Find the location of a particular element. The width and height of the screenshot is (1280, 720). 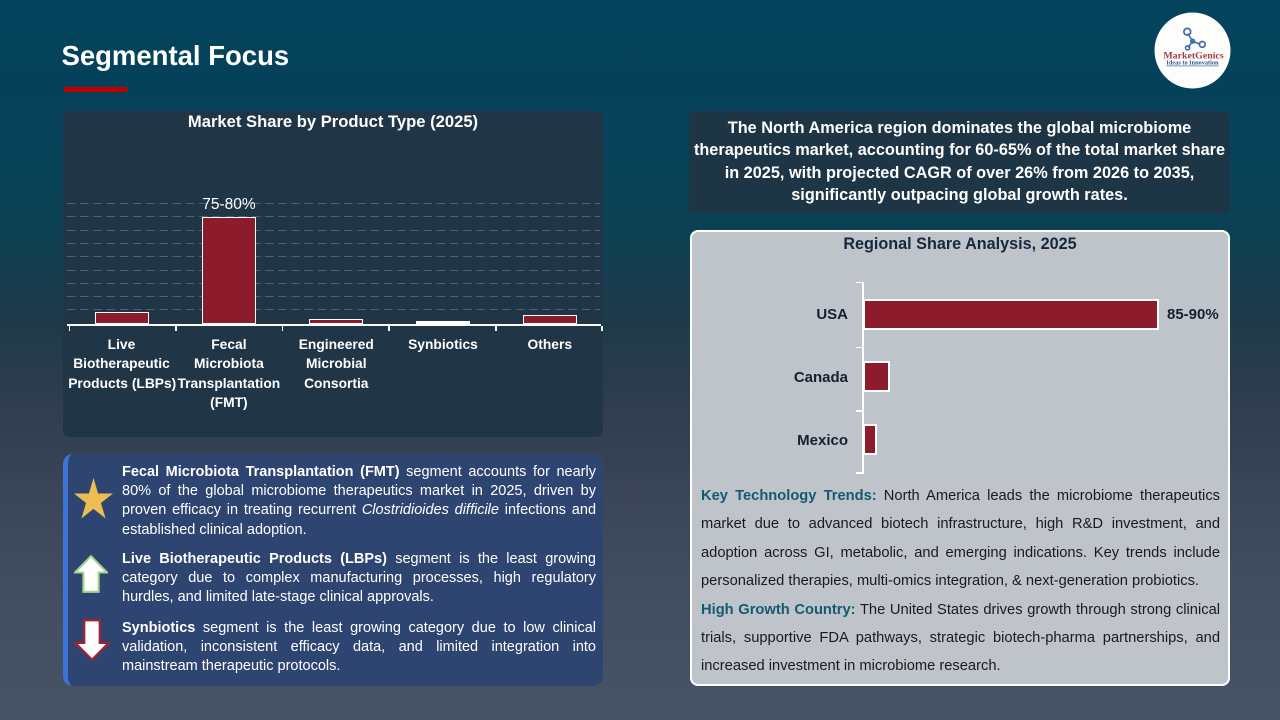

svg-text: Ideas to Innovation is located at coordinates (1192, 63).